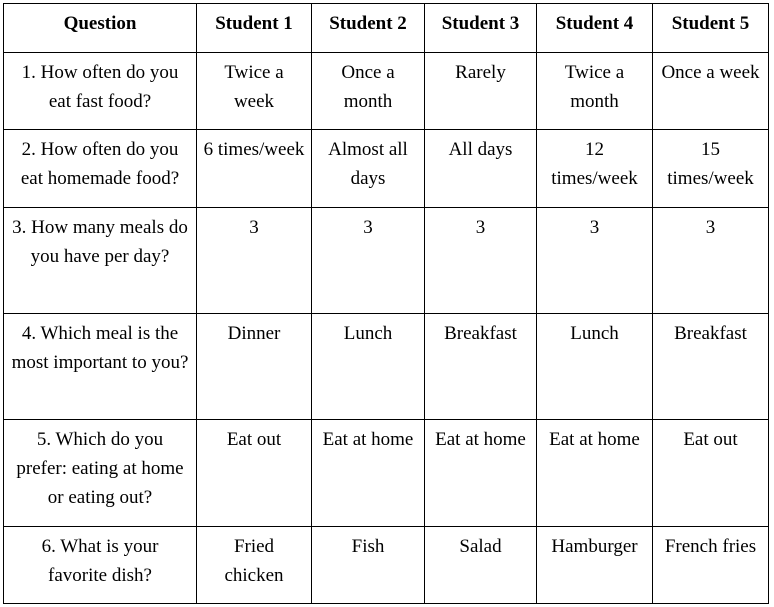 This screenshot has width=774, height=607. Describe the element at coordinates (368, 91) in the screenshot. I see `answer-cell-student-2: Once a month` at that location.